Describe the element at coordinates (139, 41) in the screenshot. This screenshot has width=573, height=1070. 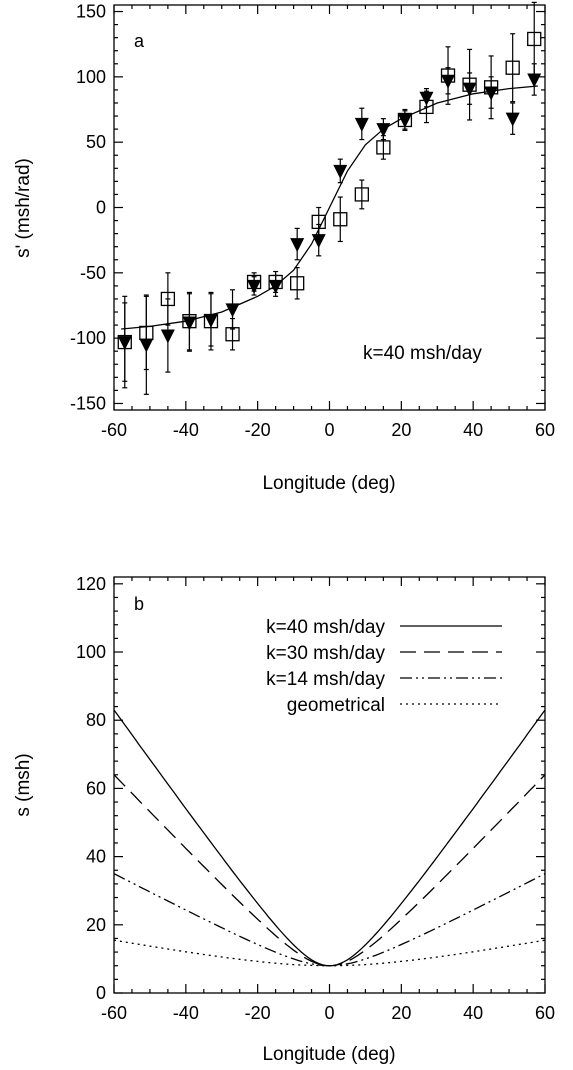
I see `panel-a-letter: a` at that location.